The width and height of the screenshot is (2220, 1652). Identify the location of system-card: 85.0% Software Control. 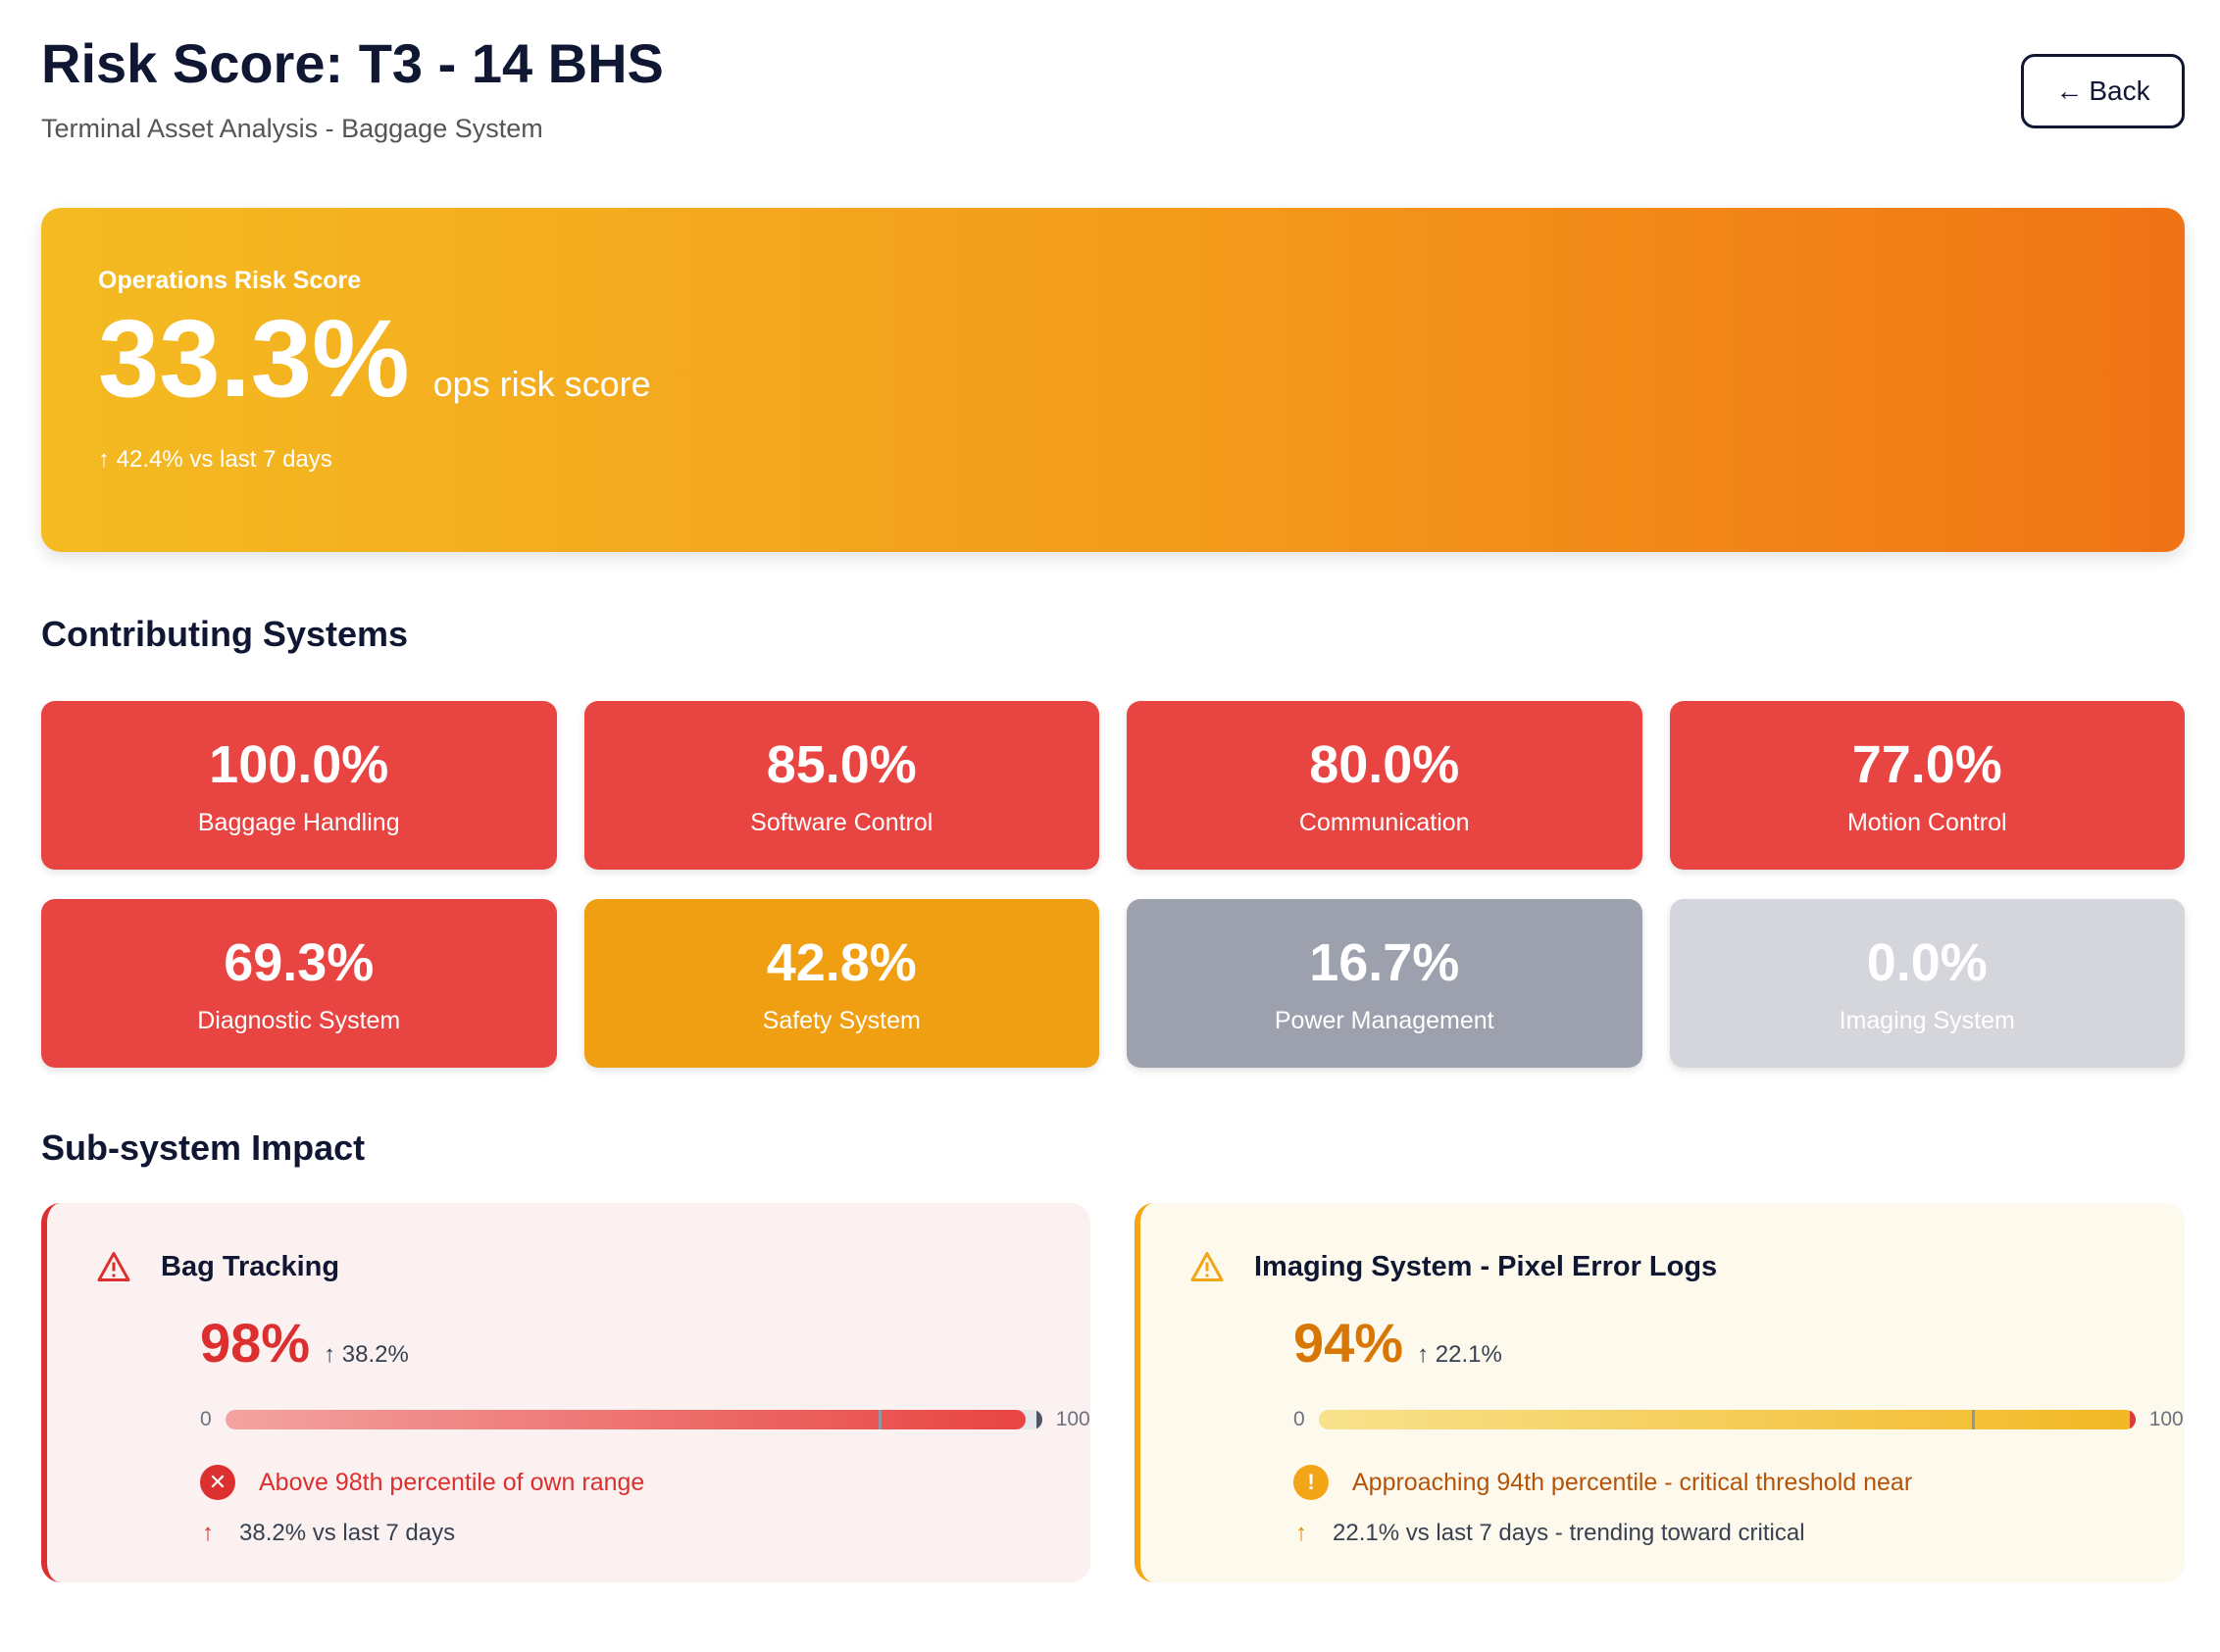
(841, 786).